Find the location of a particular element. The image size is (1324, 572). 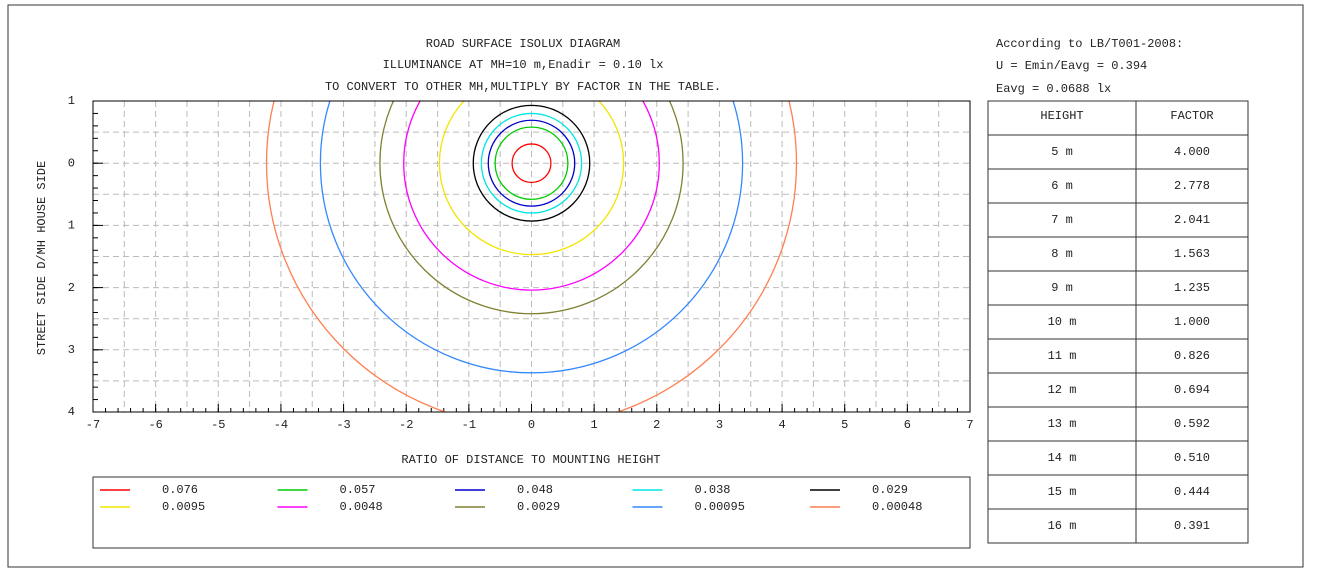

table-cell: 0.444 is located at coordinates (1192, 492).